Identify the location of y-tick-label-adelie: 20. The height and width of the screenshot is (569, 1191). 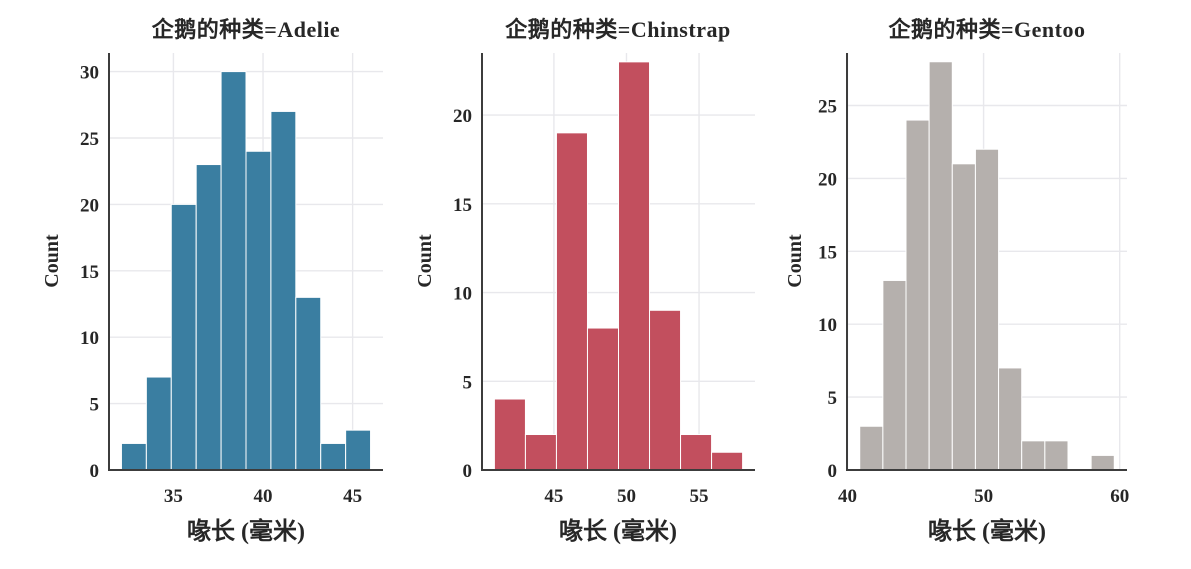
(89, 205).